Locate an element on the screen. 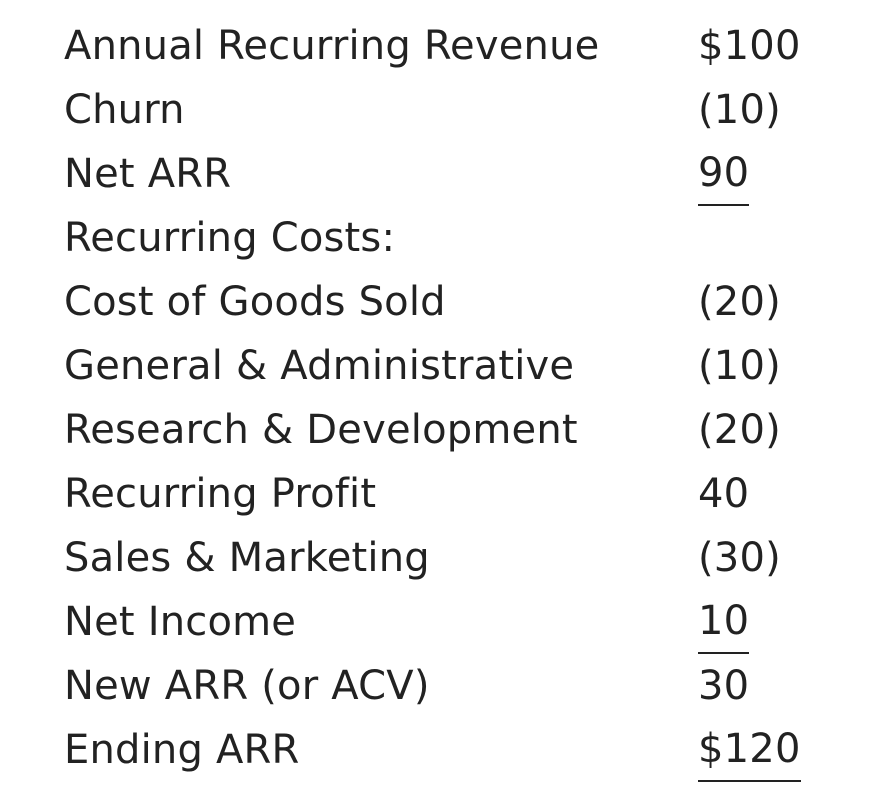 This screenshot has width=886, height=812. row-research-development: Research & Development (20) is located at coordinates (444, 430).